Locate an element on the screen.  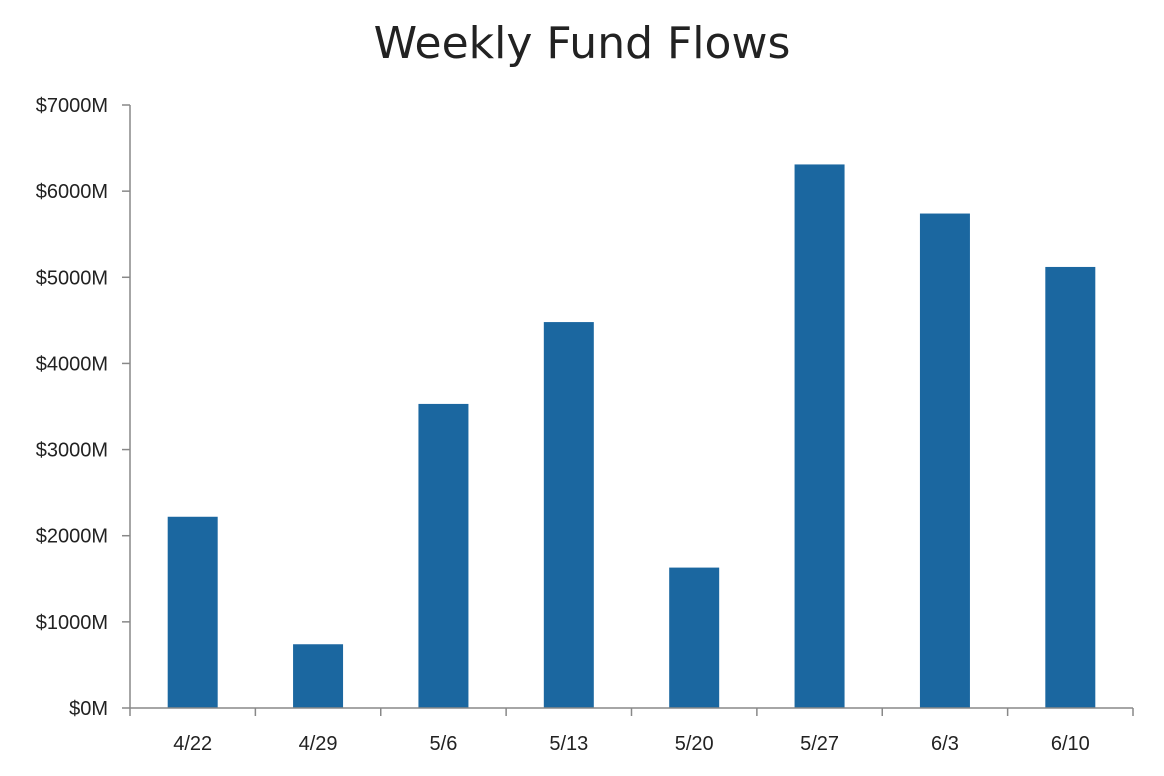
x-tick-label: 5/27 is located at coordinates (819, 744).